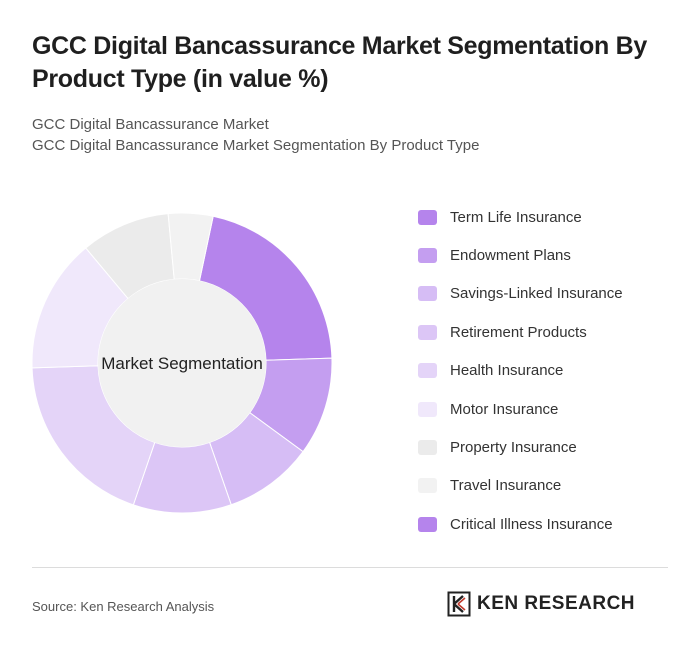  What do you see at coordinates (531, 524) in the screenshot?
I see `legend-label: Critical Illness Insurance` at bounding box center [531, 524].